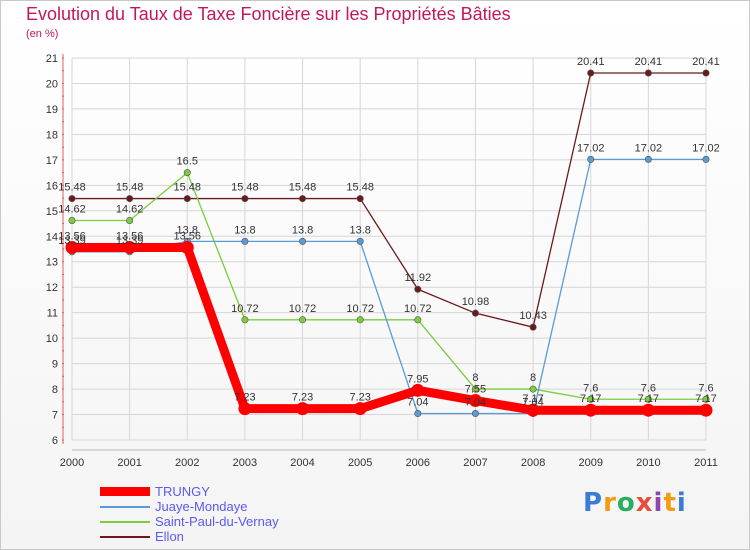 The height and width of the screenshot is (550, 750). What do you see at coordinates (52, 186) in the screenshot?
I see `y-tick-label: 16` at bounding box center [52, 186].